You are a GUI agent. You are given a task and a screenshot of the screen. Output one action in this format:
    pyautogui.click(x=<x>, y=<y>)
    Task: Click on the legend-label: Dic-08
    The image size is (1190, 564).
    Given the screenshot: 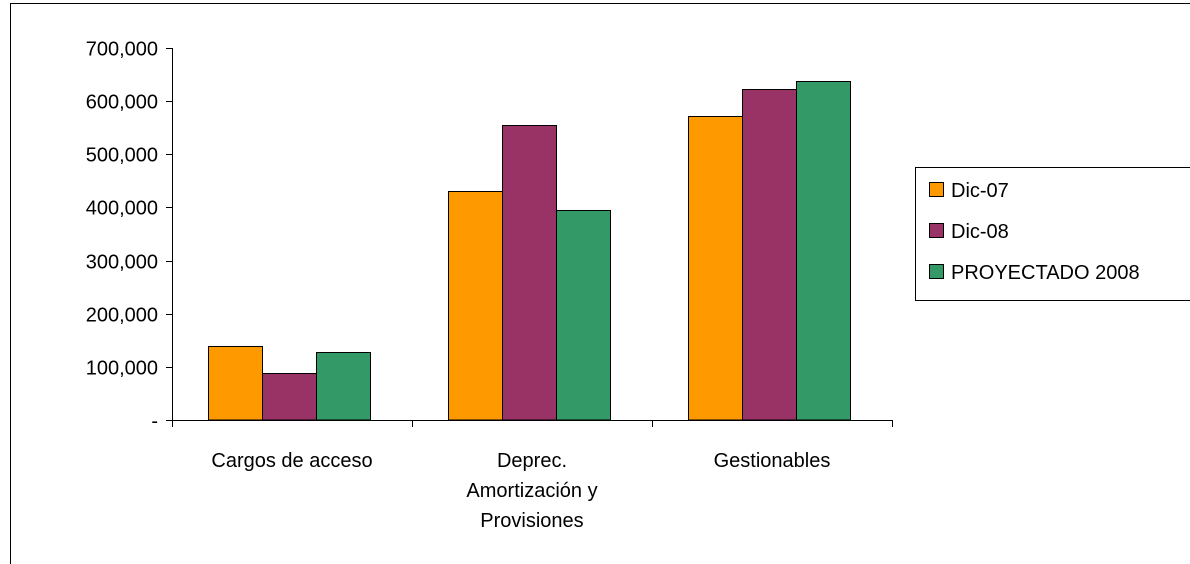 What is the action you would take?
    pyautogui.click(x=980, y=232)
    